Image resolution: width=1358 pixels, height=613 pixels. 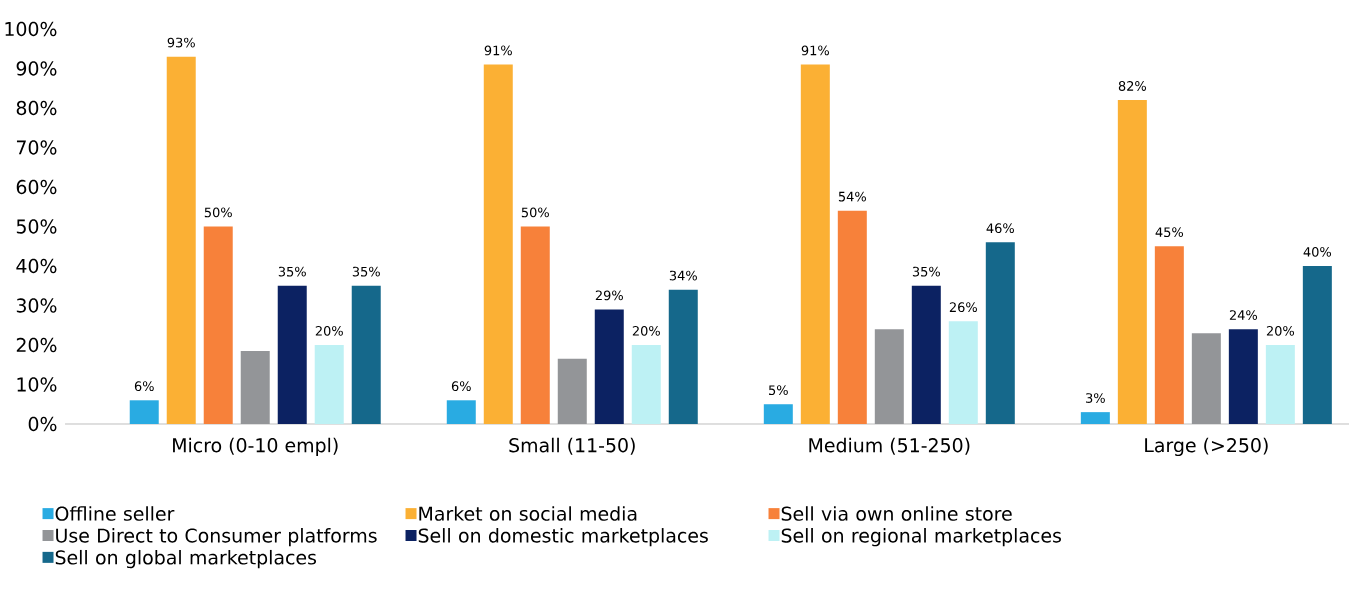 What do you see at coordinates (963, 307) in the screenshot?
I see `data-label: 26%` at bounding box center [963, 307].